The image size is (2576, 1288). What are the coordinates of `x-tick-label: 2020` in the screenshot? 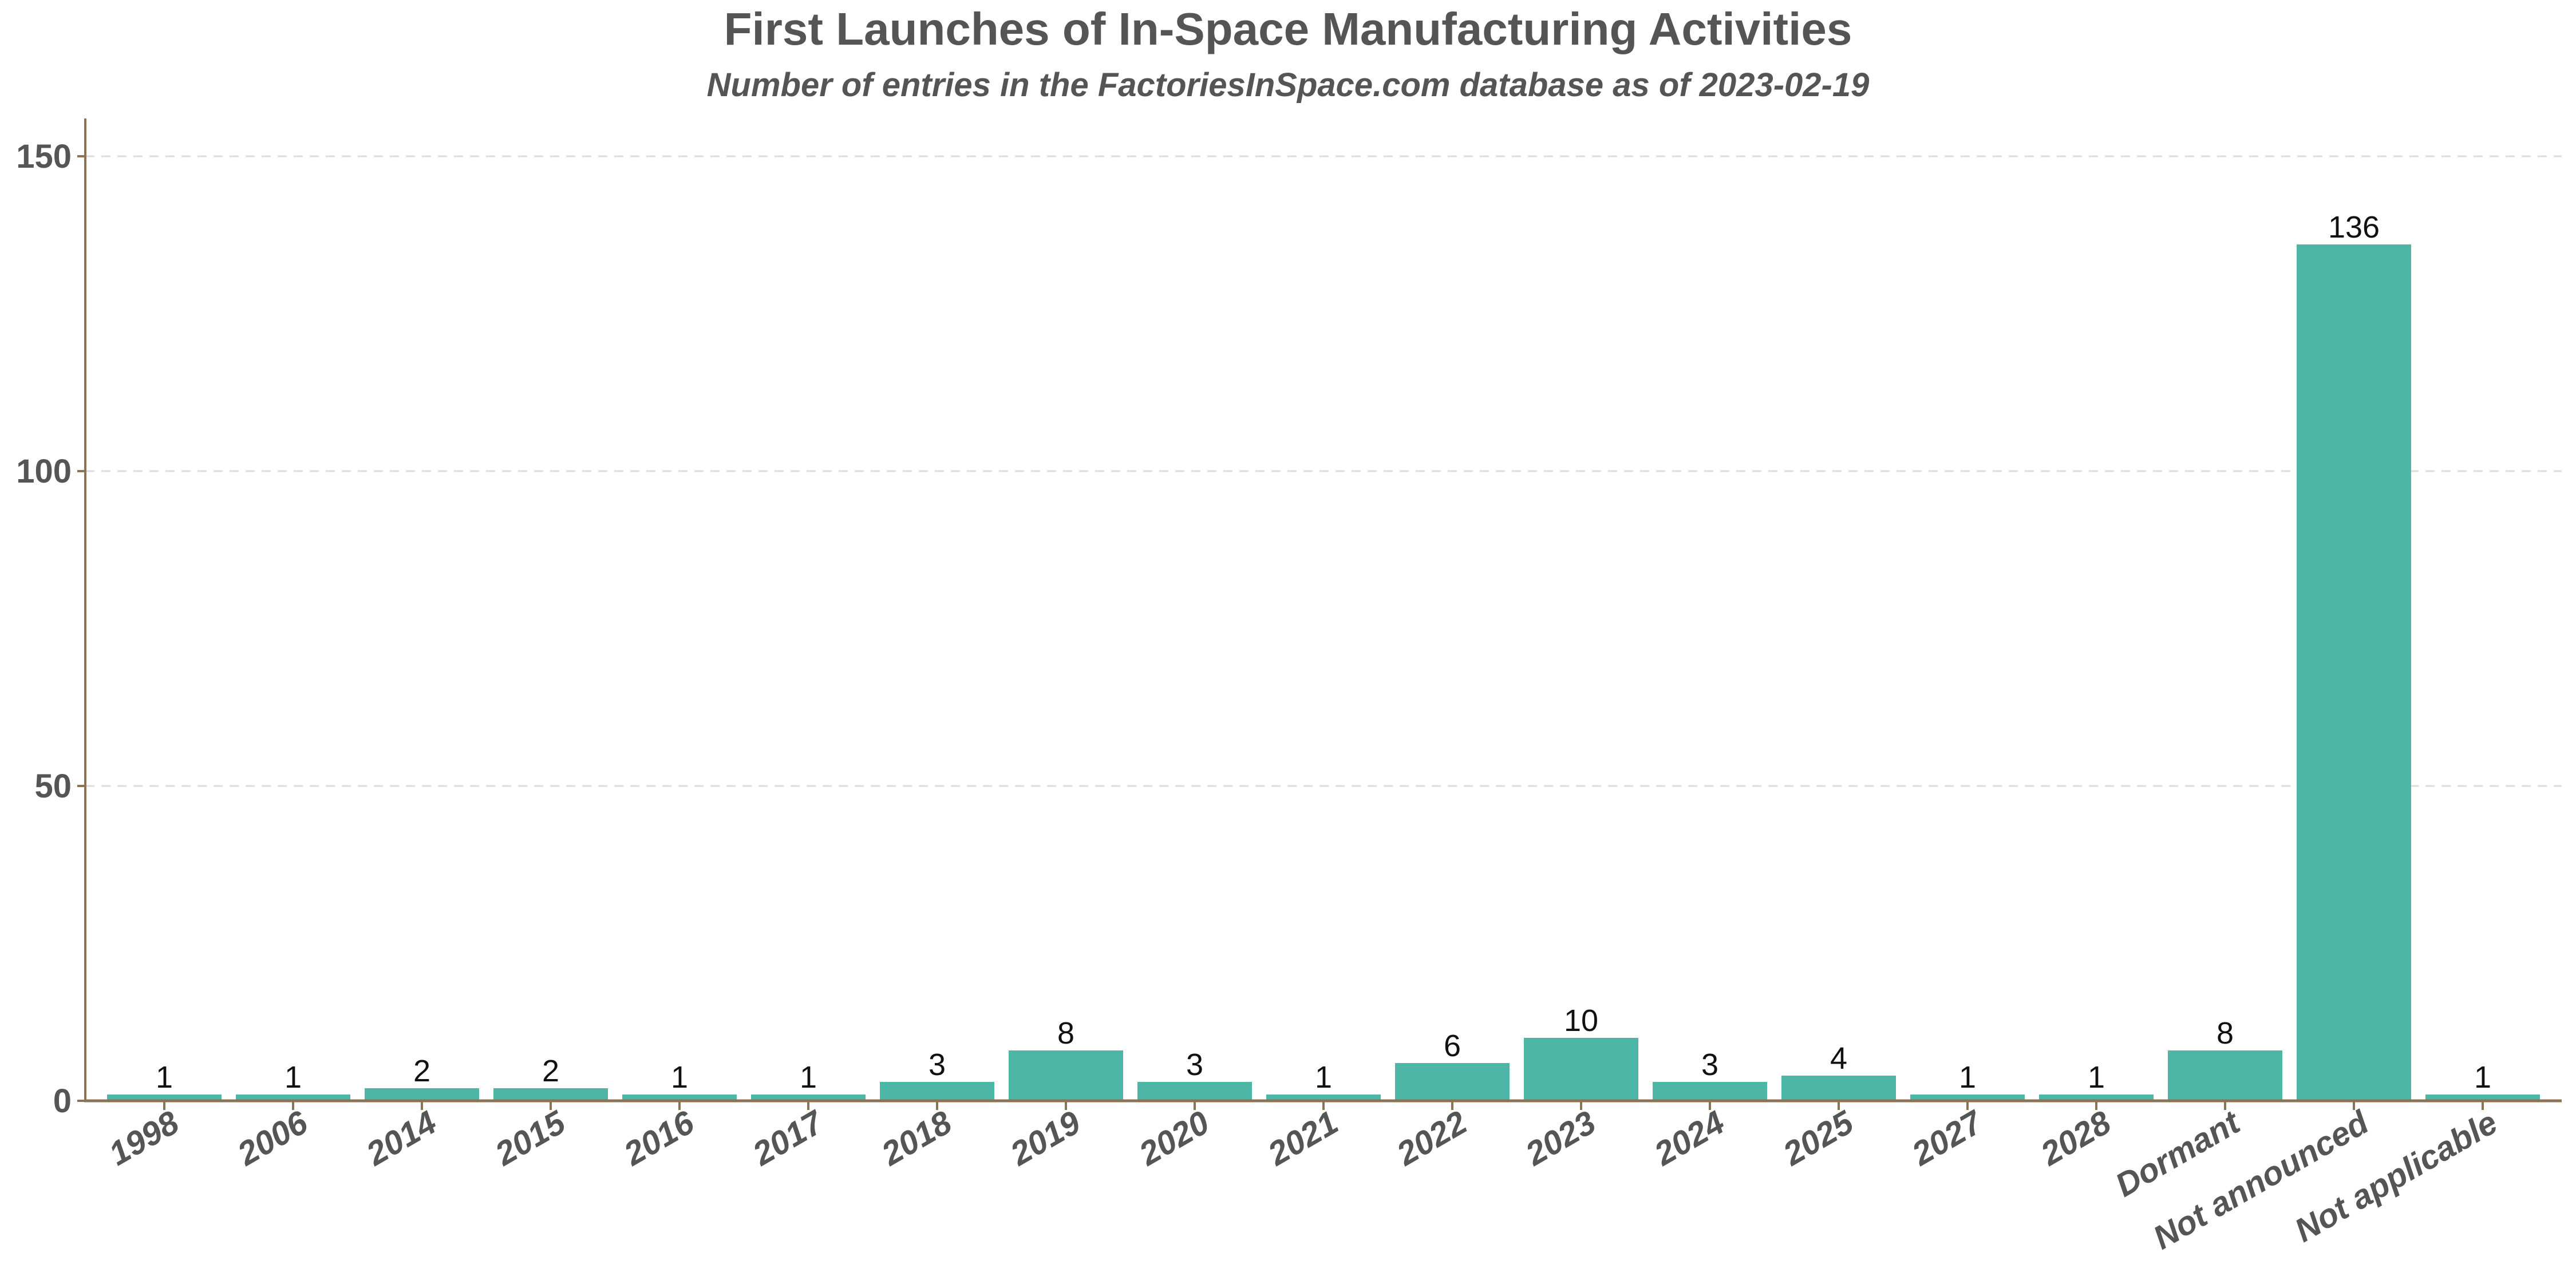 It's located at (1173, 1138).